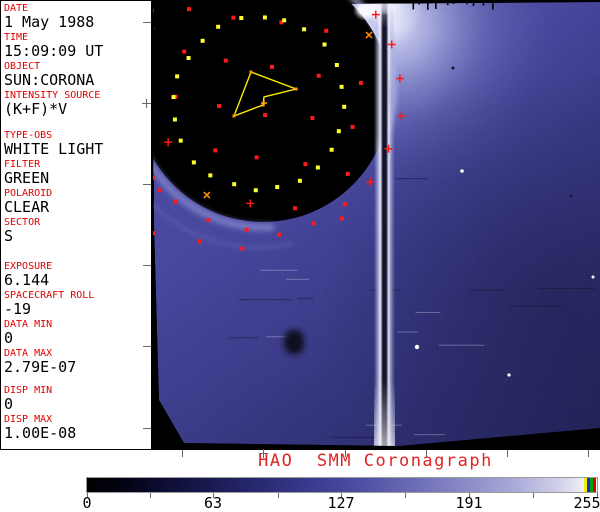  What do you see at coordinates (22, 66) in the screenshot?
I see `metadata-field-label: OBJECT` at bounding box center [22, 66].